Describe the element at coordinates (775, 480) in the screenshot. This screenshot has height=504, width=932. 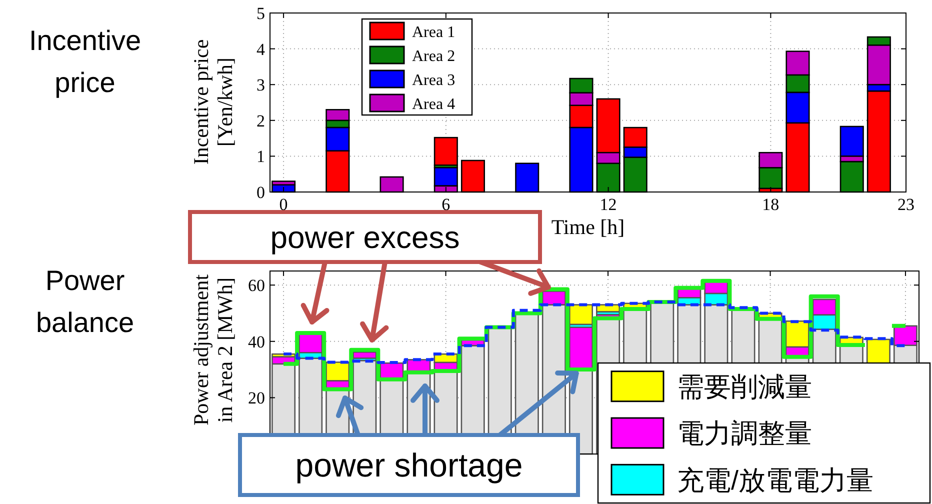
I see `legend-label: 充電/放電電力量` at that location.